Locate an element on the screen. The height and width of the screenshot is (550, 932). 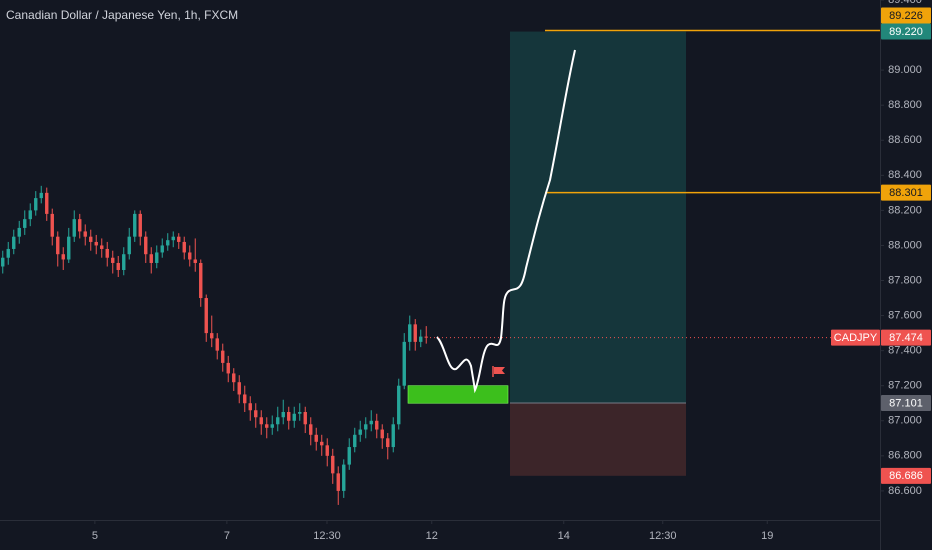
hand-drawn-path is located at coordinates (506, 221).